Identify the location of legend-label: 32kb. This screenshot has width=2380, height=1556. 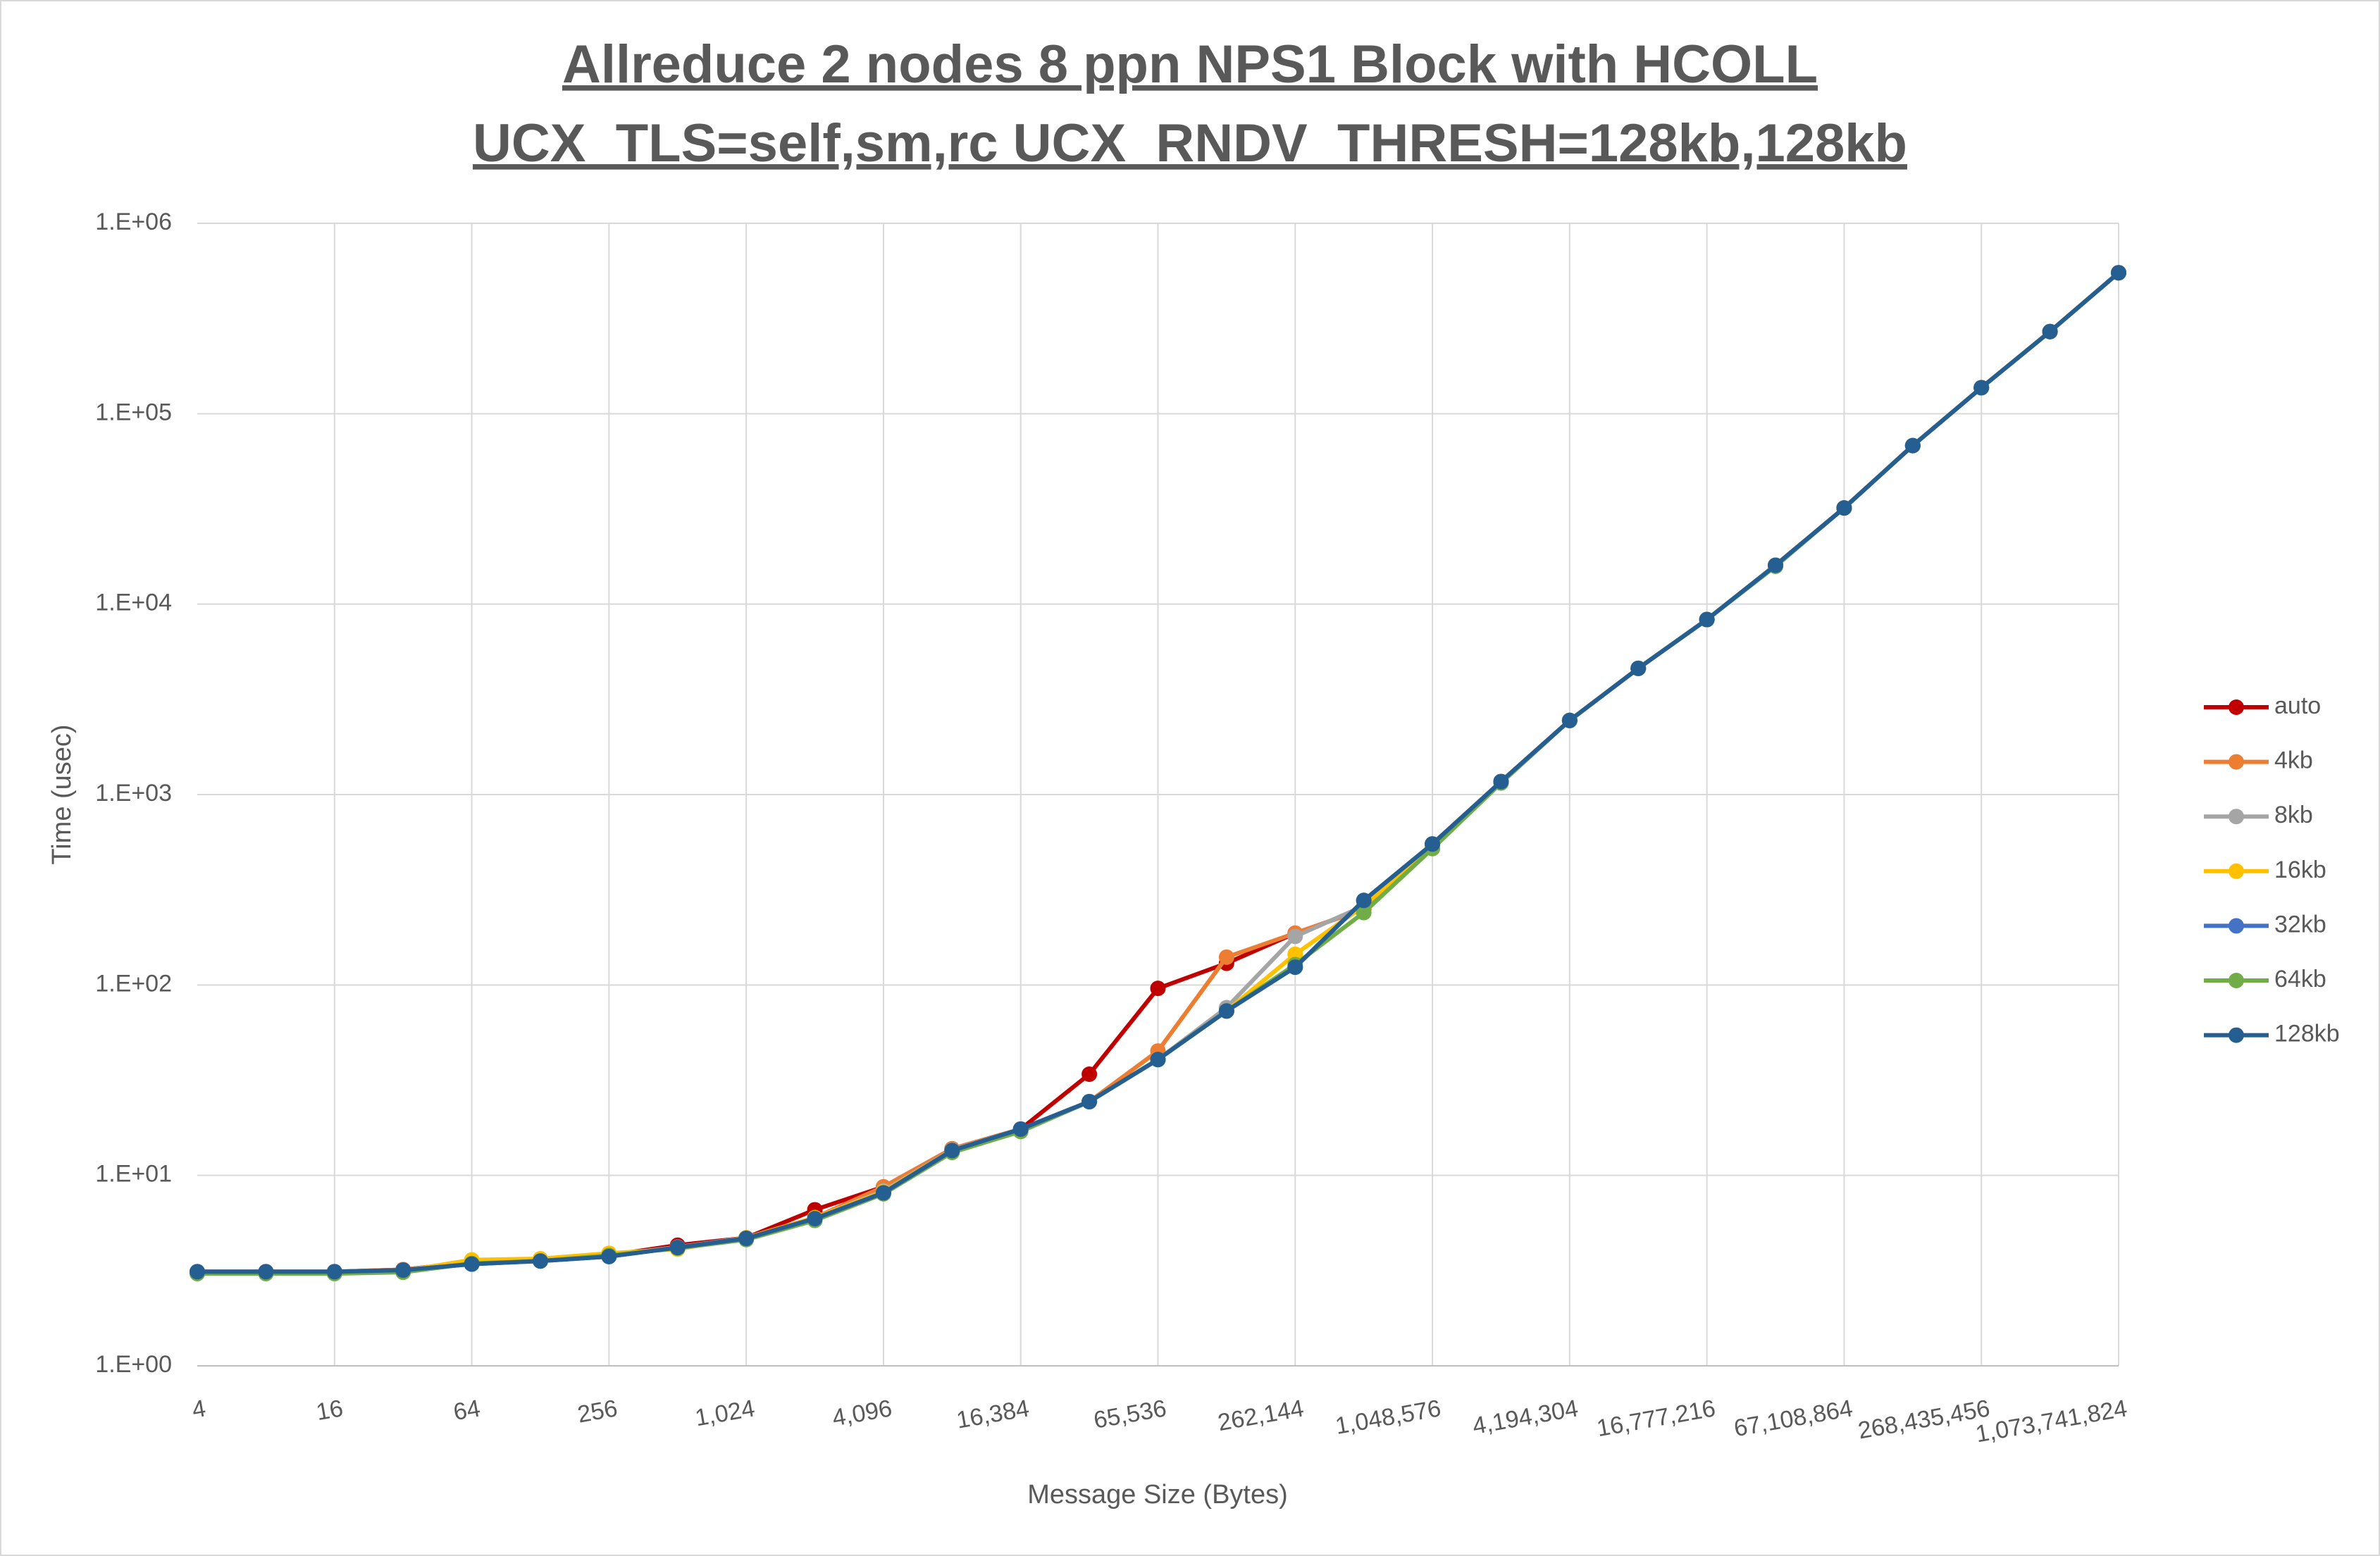
(2300, 924).